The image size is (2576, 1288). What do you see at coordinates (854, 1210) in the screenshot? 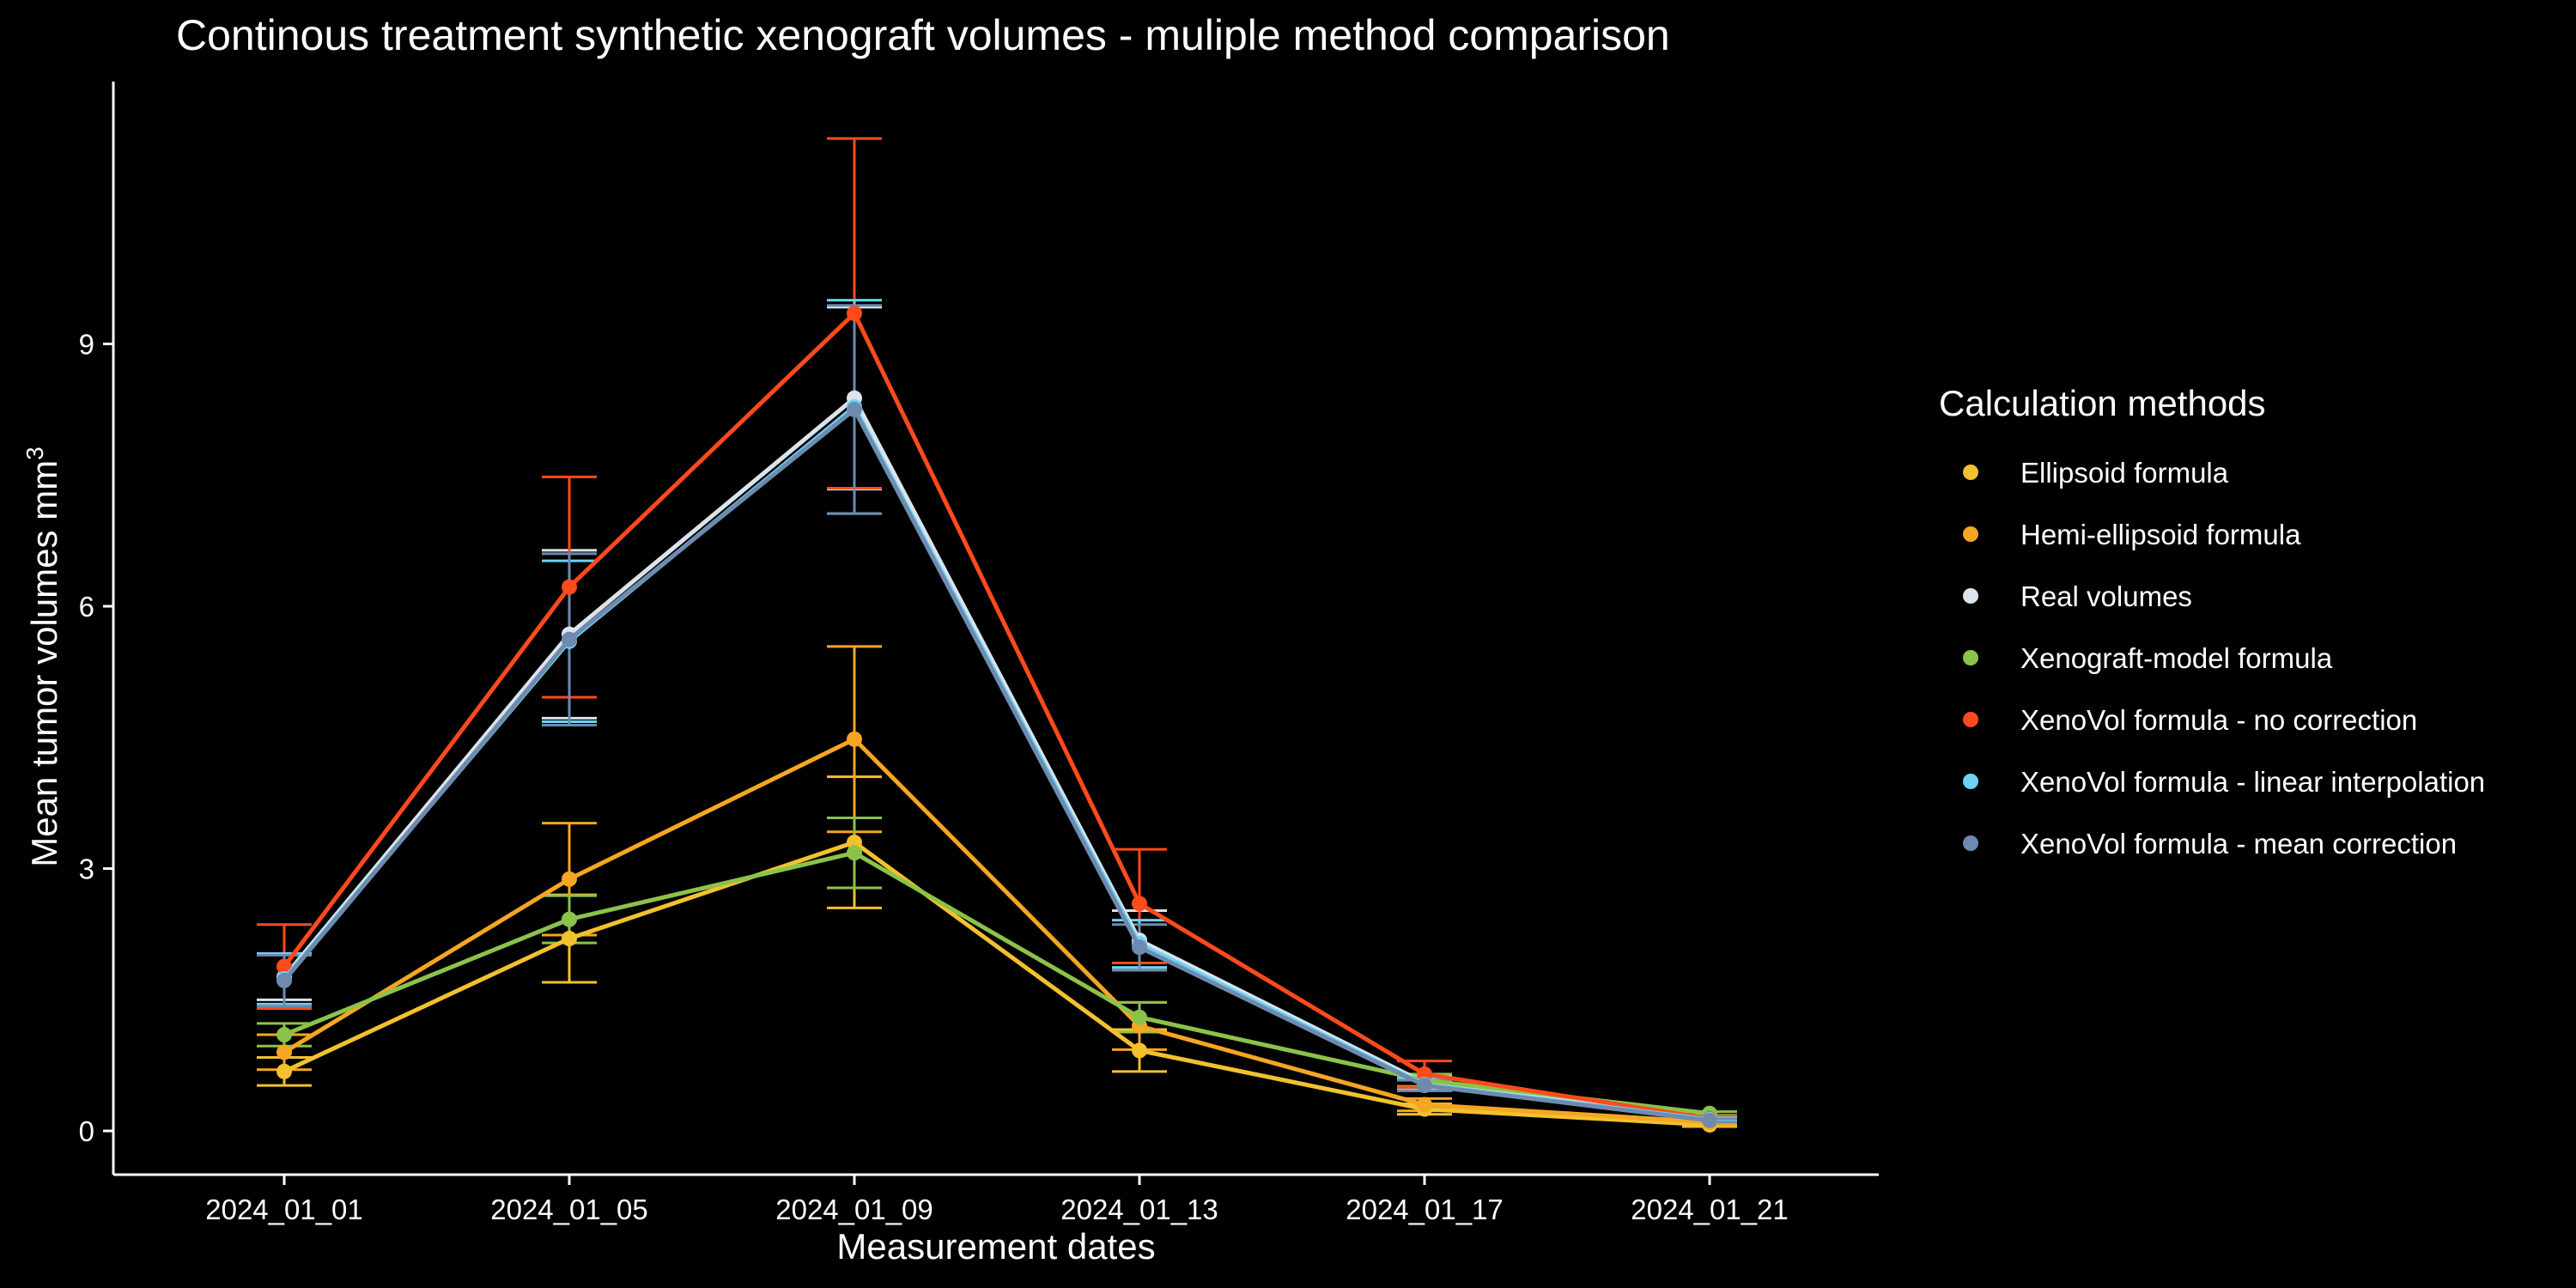
I see `x-tick-label: 2024_01_09` at bounding box center [854, 1210].